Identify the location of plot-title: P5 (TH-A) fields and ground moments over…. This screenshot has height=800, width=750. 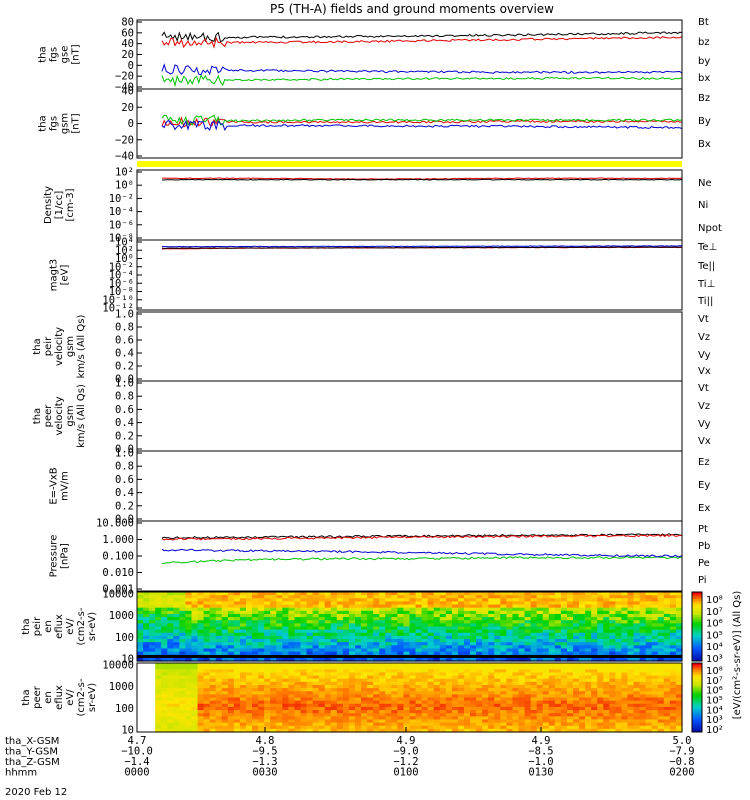
(412, 9).